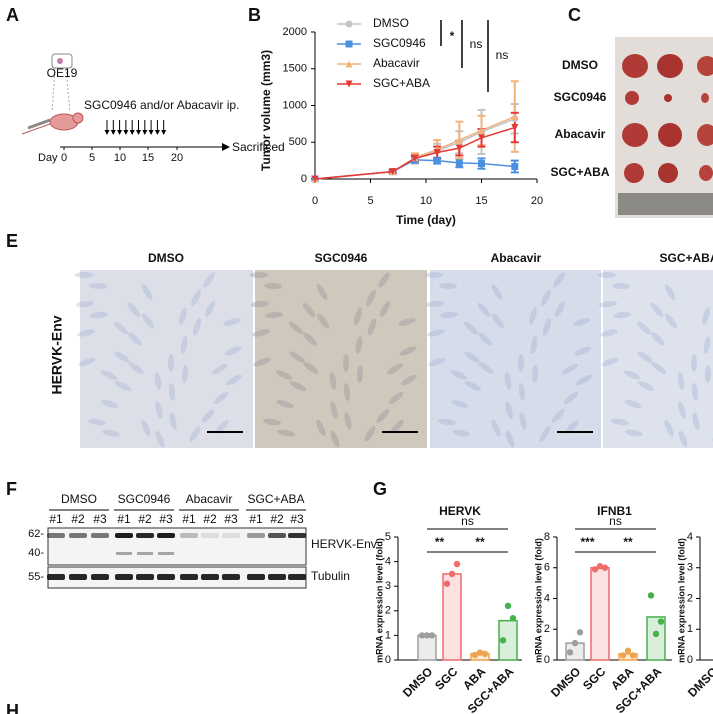 This screenshot has width=713, height=714. I want to click on wb-lane-label: #2, so click(78, 519).